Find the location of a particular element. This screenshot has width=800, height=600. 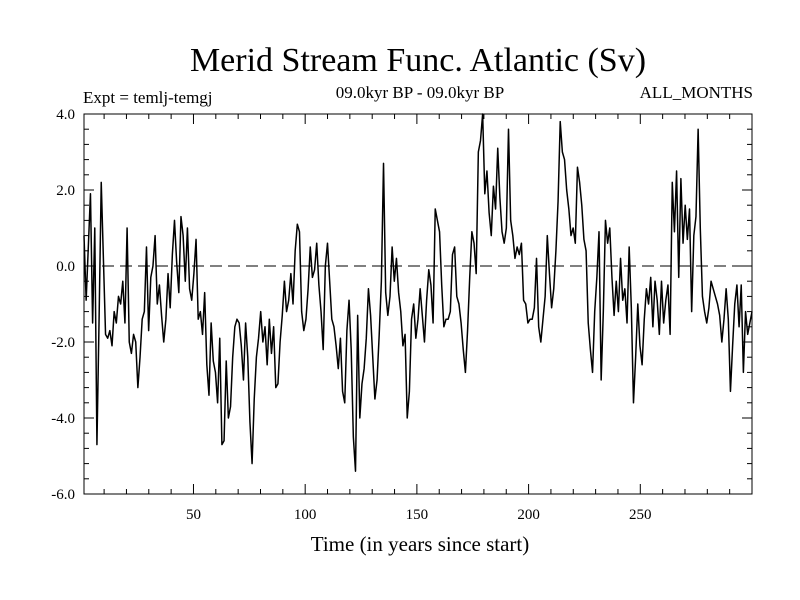

x-tick-label: 250 is located at coordinates (640, 515).